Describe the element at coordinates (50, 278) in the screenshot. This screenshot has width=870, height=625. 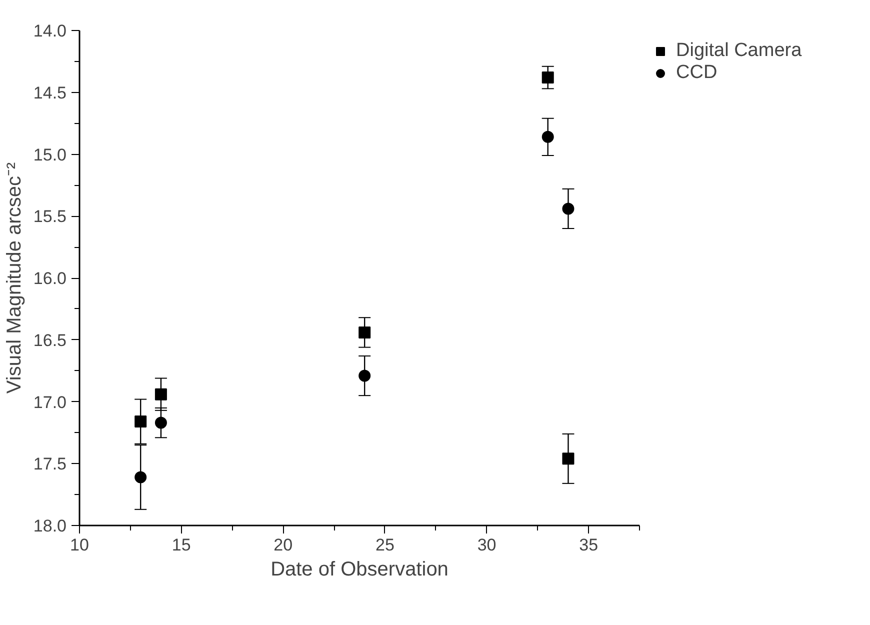
I see `y-tick-label: 16.0` at that location.